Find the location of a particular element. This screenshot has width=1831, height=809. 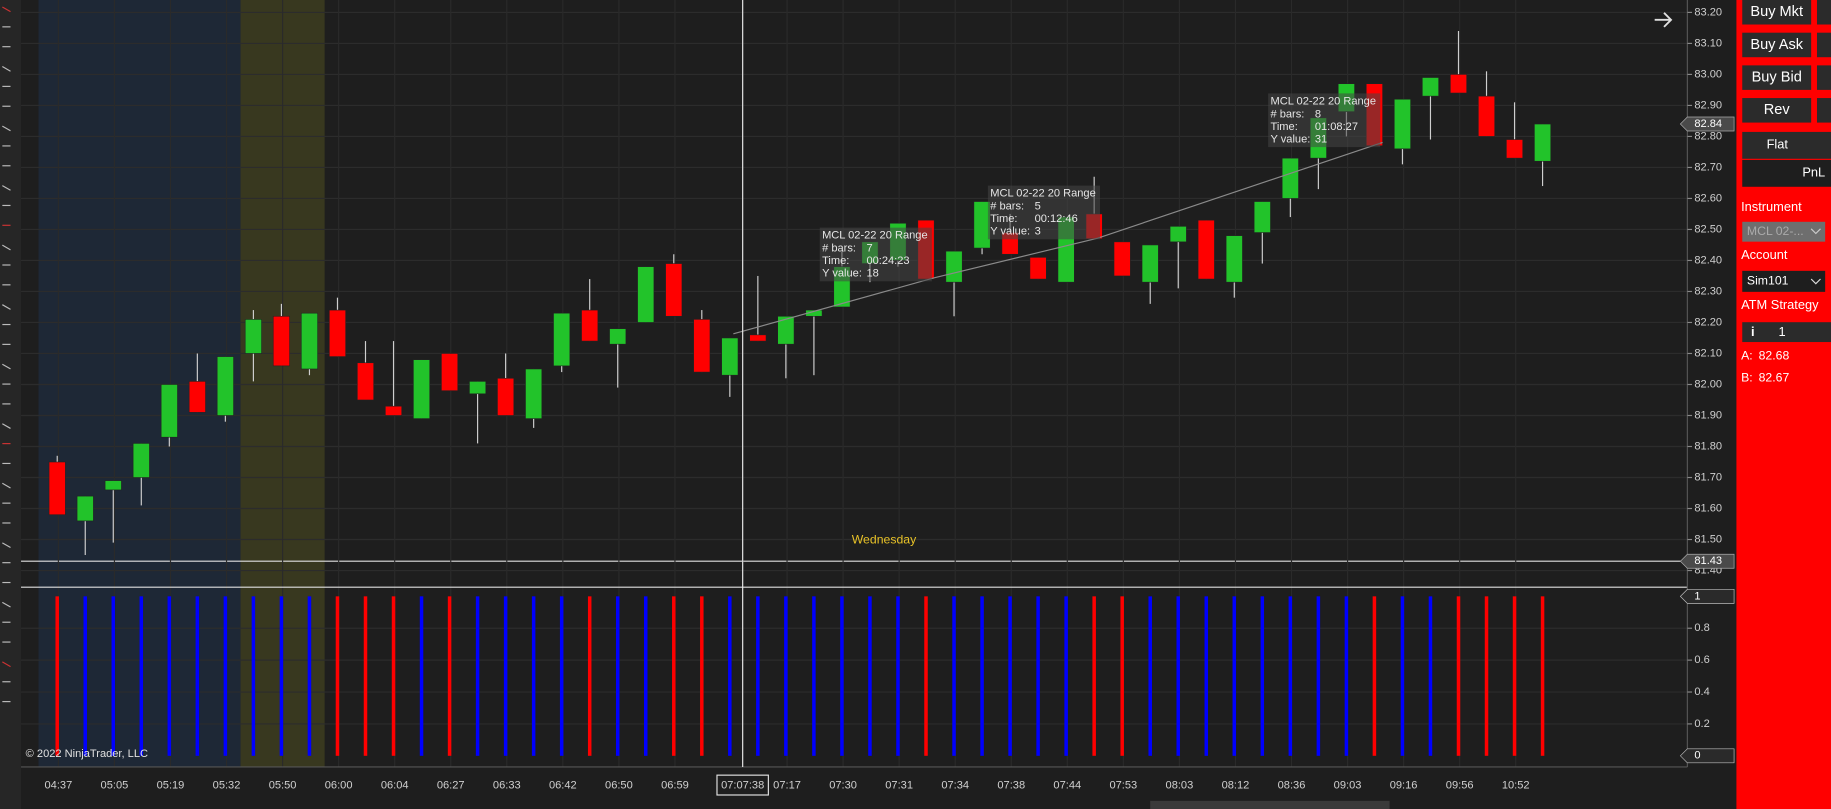

x-tick-label: 04:37 is located at coordinates (59, 786).